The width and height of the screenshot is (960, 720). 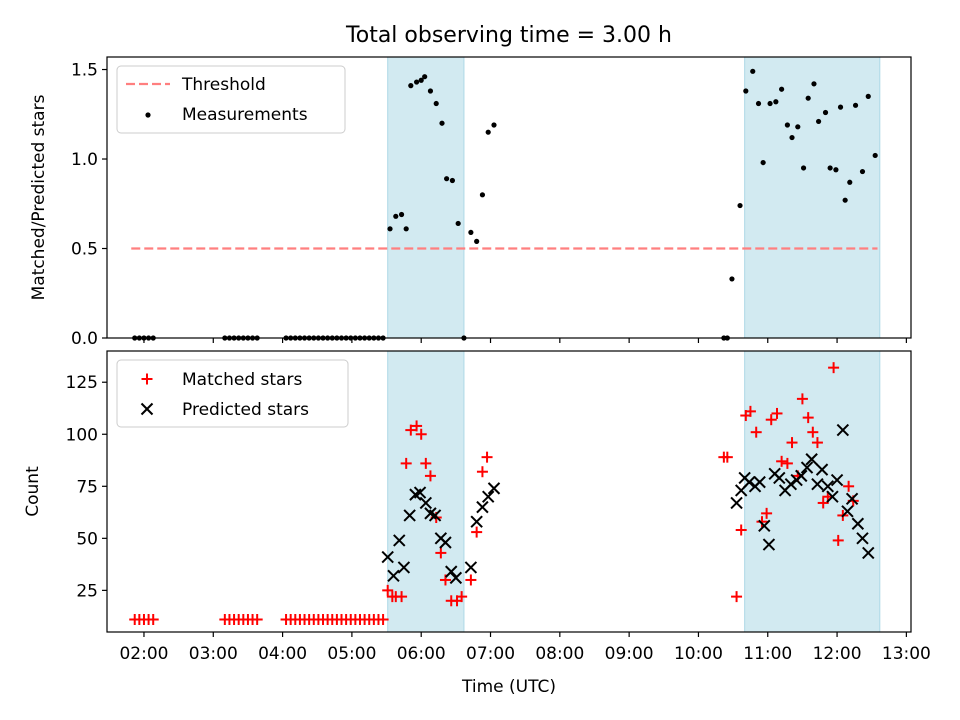 What do you see at coordinates (82, 435) in the screenshot?
I see `y-tick-label: 100` at bounding box center [82, 435].